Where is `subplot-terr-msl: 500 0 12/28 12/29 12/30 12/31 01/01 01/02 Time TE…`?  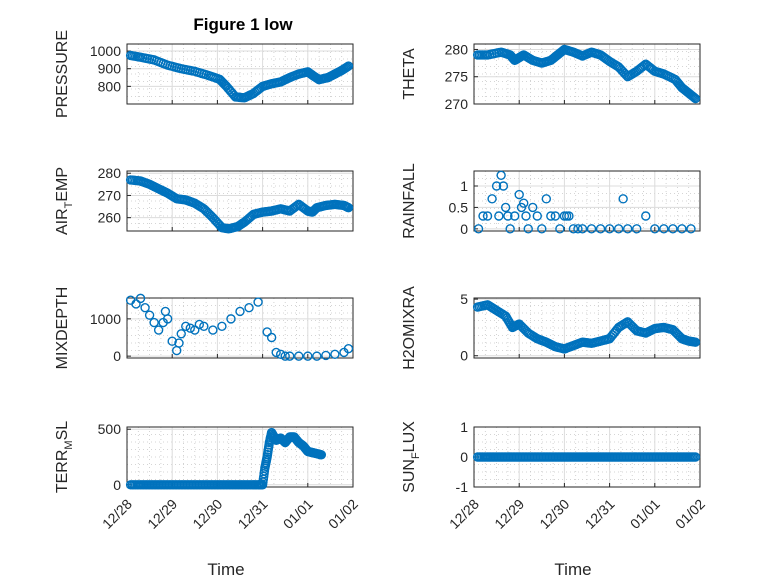 subplot-terr-msl: 500 0 12/28 12/29 12/30 12/31 01/01 01/02 Time TE… is located at coordinates (207, 500).